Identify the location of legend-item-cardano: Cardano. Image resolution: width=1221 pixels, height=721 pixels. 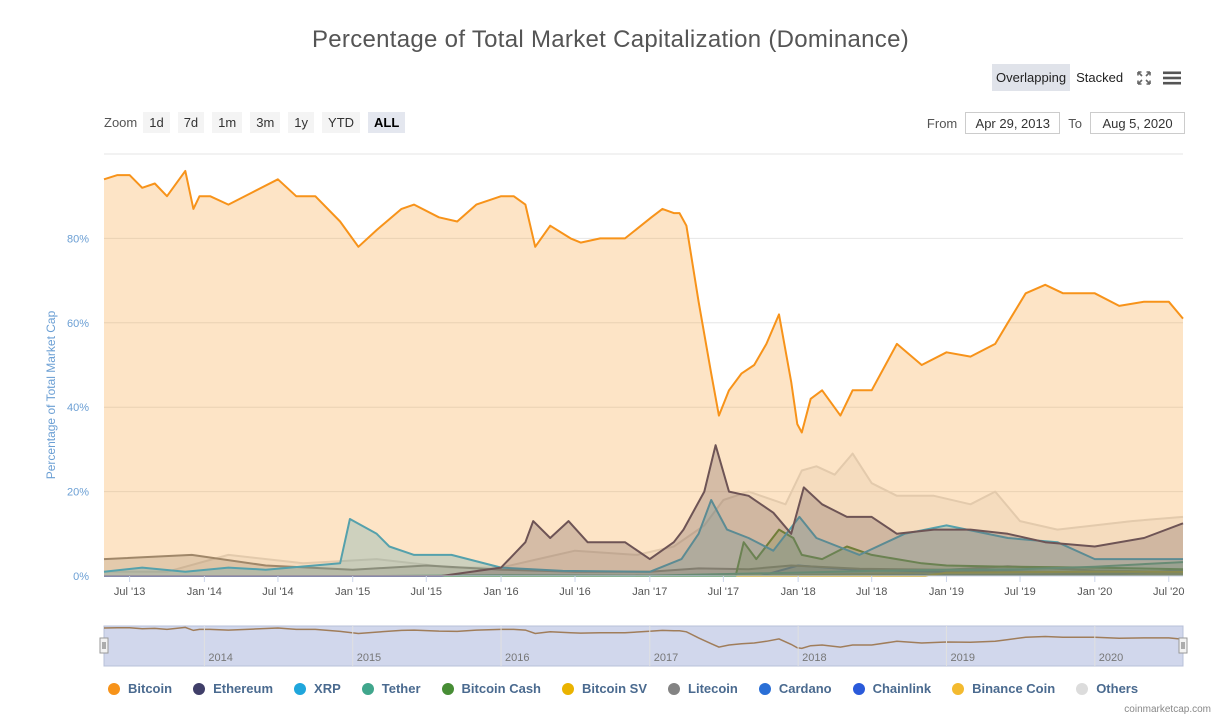
(795, 688).